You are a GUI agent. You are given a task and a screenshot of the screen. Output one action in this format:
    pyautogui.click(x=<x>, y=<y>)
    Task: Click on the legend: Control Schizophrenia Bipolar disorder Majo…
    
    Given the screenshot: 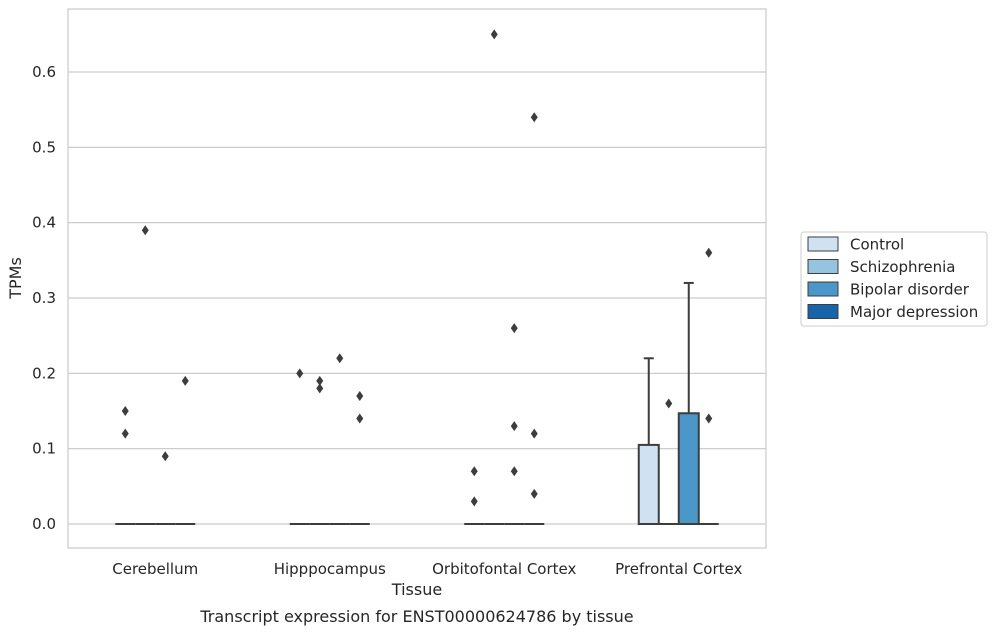 What is the action you would take?
    pyautogui.click(x=894, y=279)
    